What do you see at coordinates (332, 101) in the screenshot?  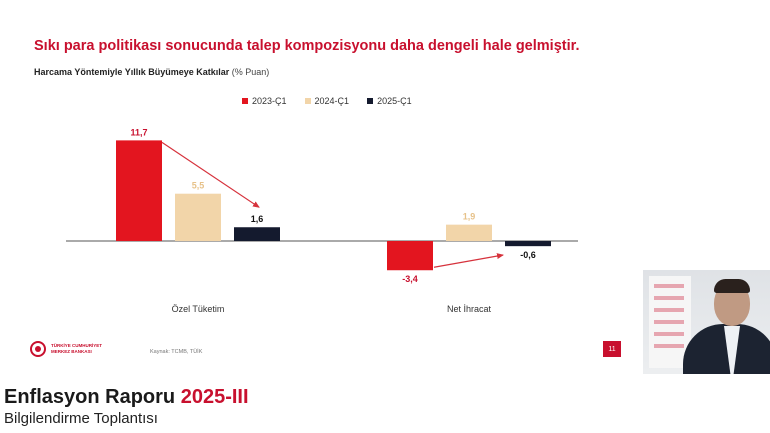 I see `legend-label-2024: 2024-Ç1` at bounding box center [332, 101].